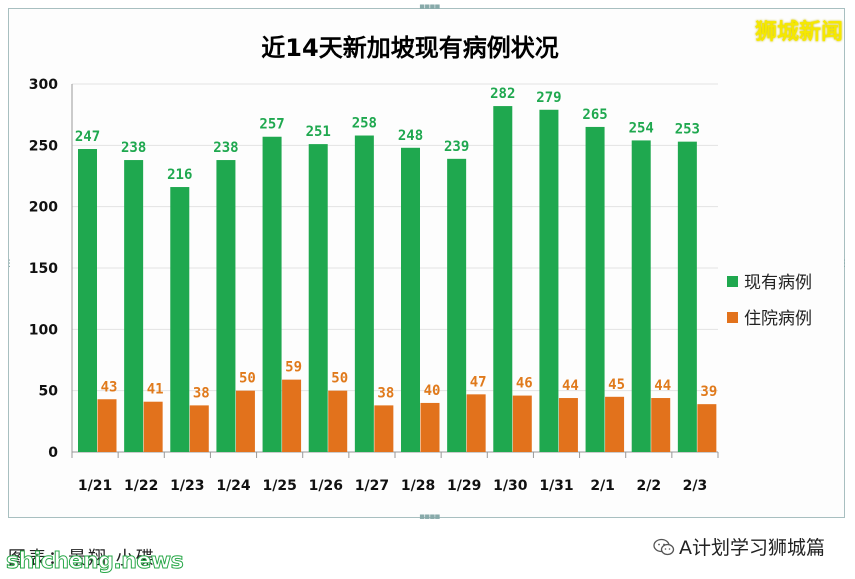 The image size is (855, 579). What do you see at coordinates (233, 486) in the screenshot?
I see `x-tick-label: 1/24` at bounding box center [233, 486].